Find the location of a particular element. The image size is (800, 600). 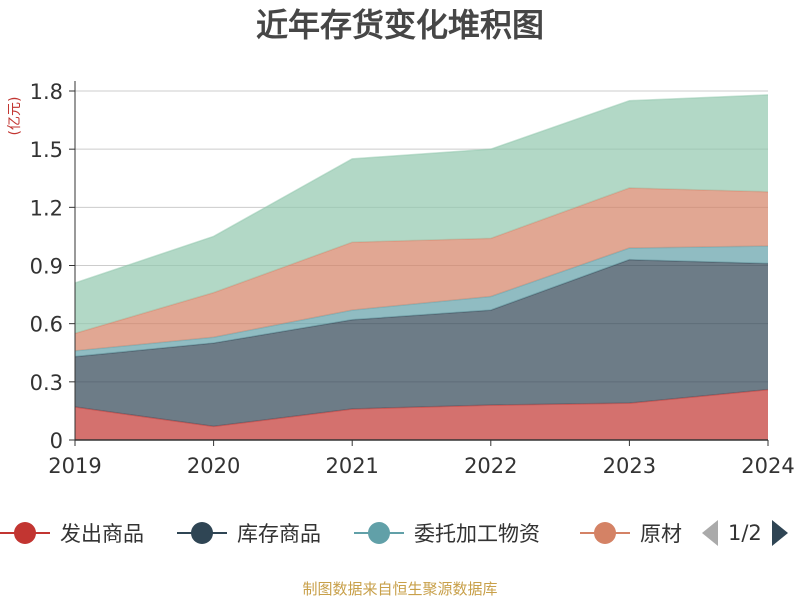

y-unit-label: (亿元) is located at coordinates (15, 116).